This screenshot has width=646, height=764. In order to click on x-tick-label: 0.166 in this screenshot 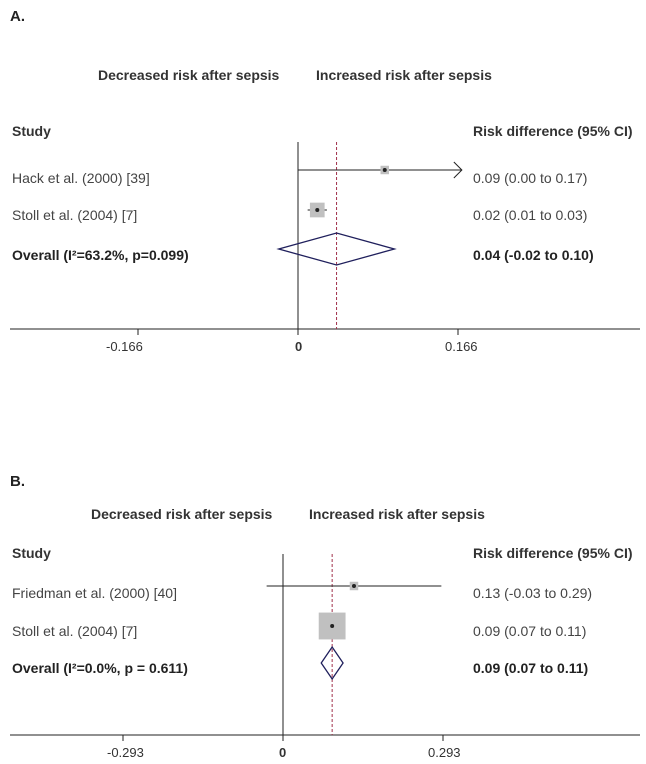, I will do `click(461, 346)`.